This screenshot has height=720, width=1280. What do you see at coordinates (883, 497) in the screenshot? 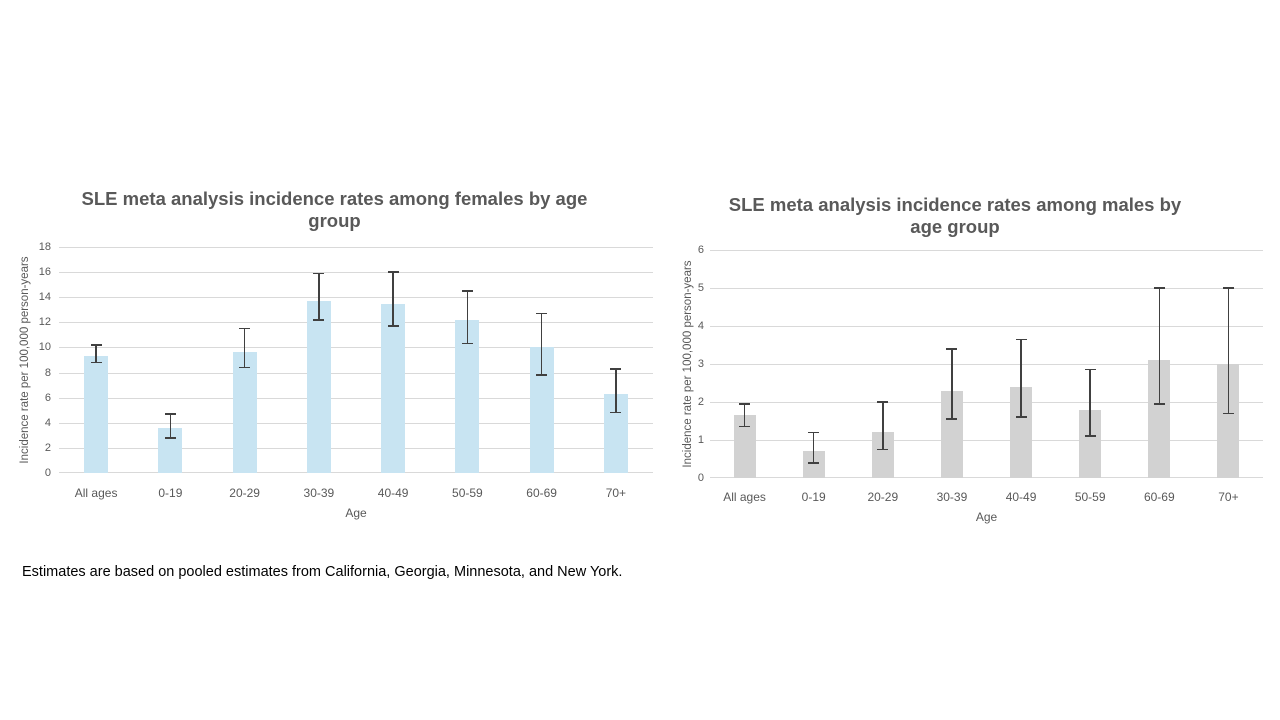
I see `x-tick-label: 20-29` at bounding box center [883, 497].